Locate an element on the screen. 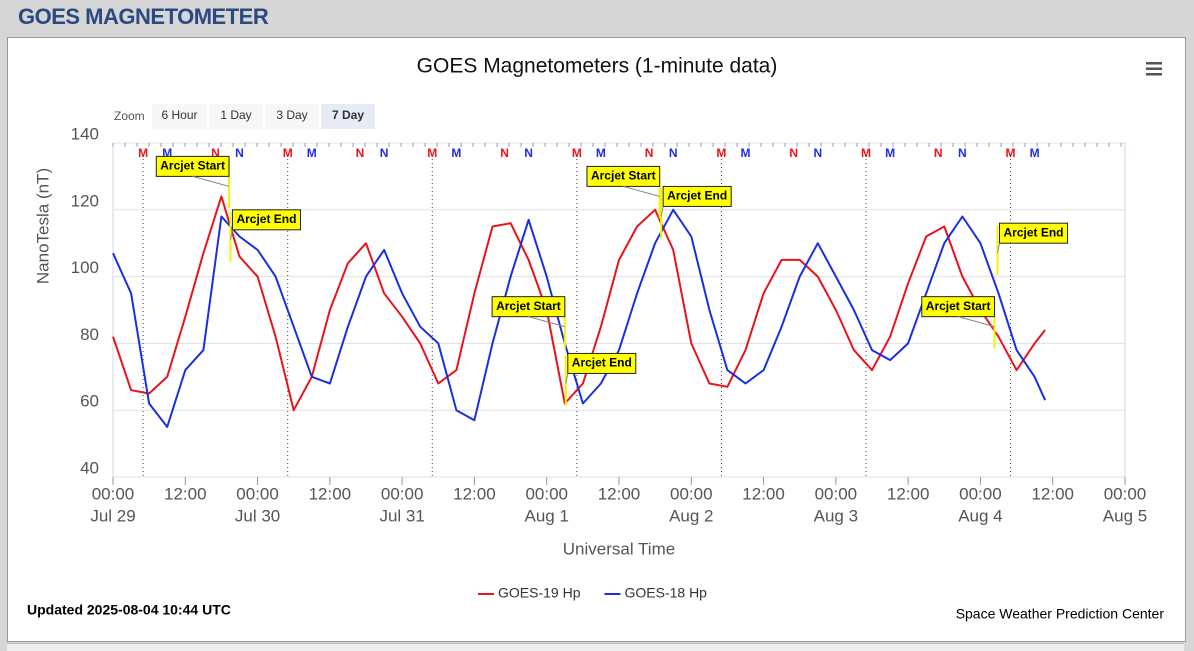  menu-icon is located at coordinates (1154, 69).